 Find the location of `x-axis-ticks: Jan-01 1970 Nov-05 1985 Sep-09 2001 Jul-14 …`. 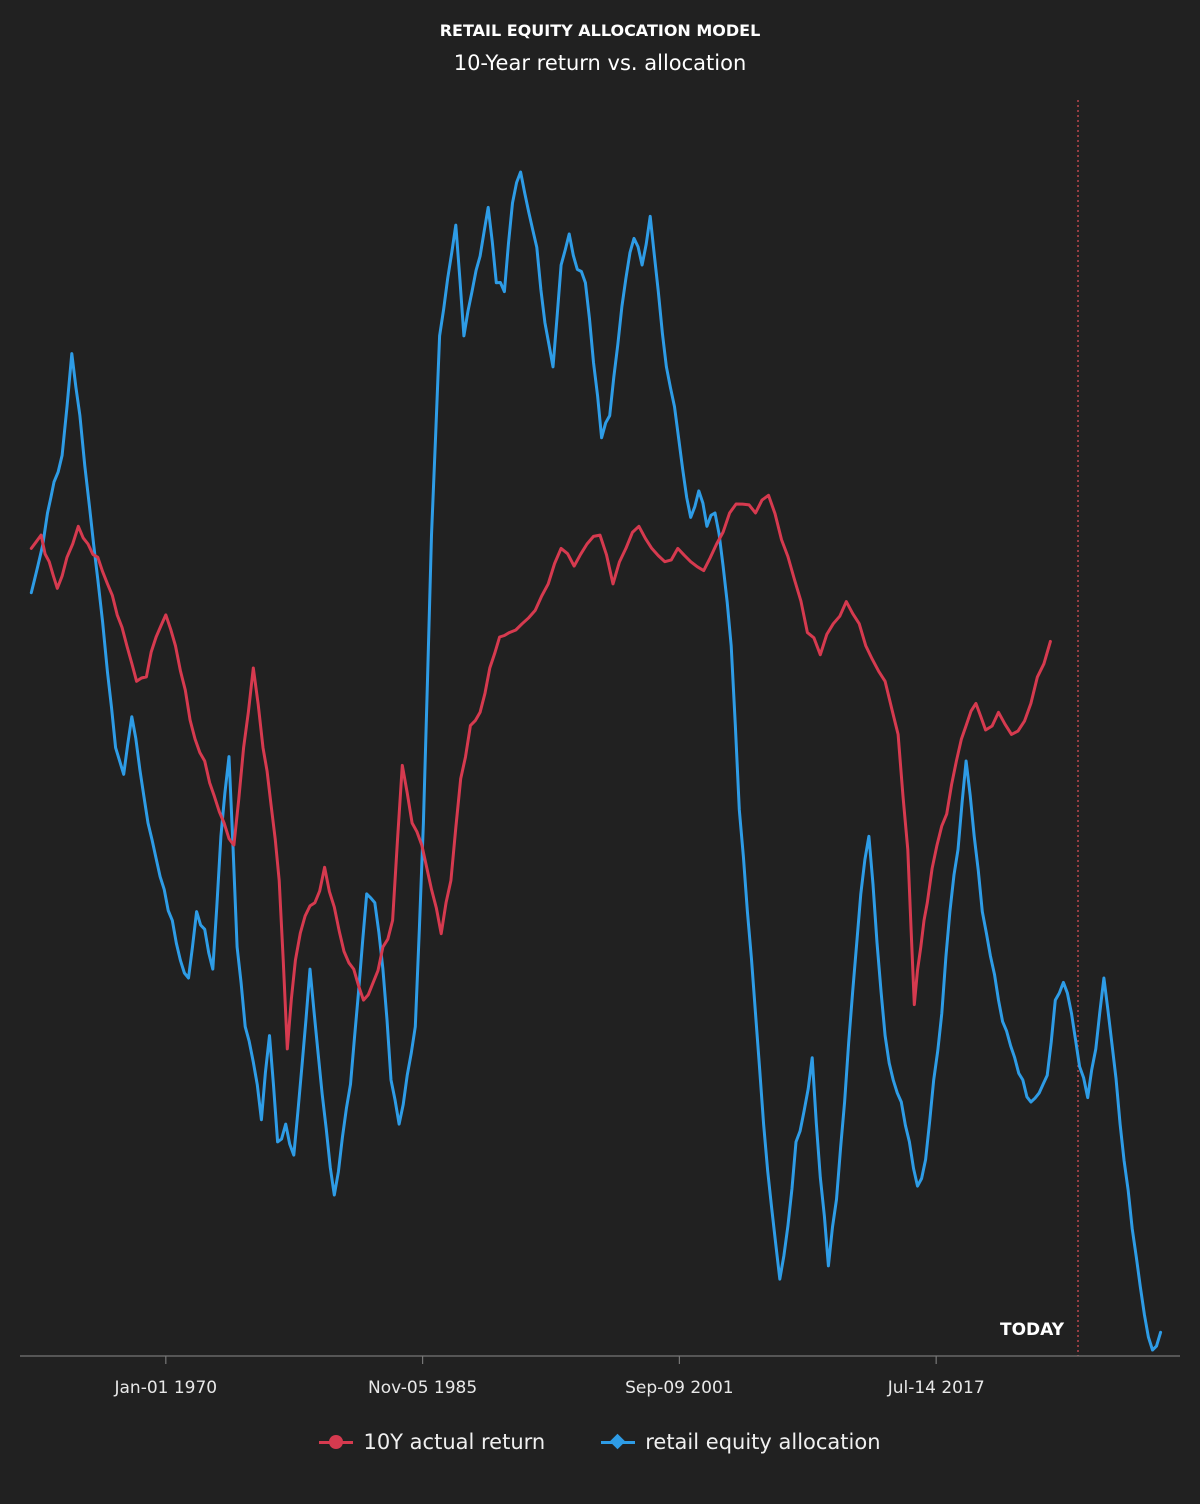

x-axis-ticks: Jan-01 1970 Nov-05 1985 Sep-09 2001 Jul-14 … is located at coordinates (549, 1377).